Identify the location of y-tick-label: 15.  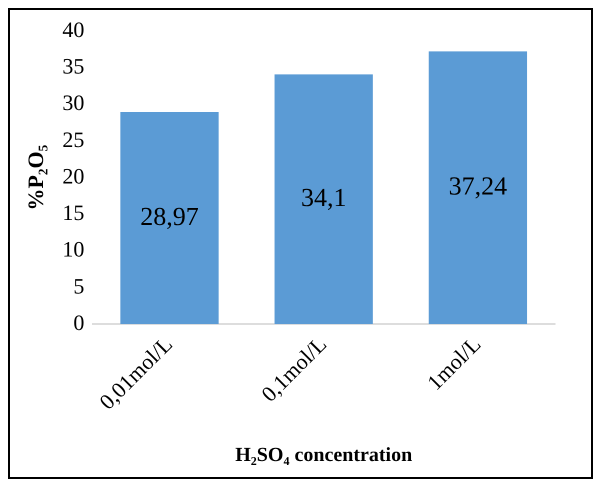
(73, 213).